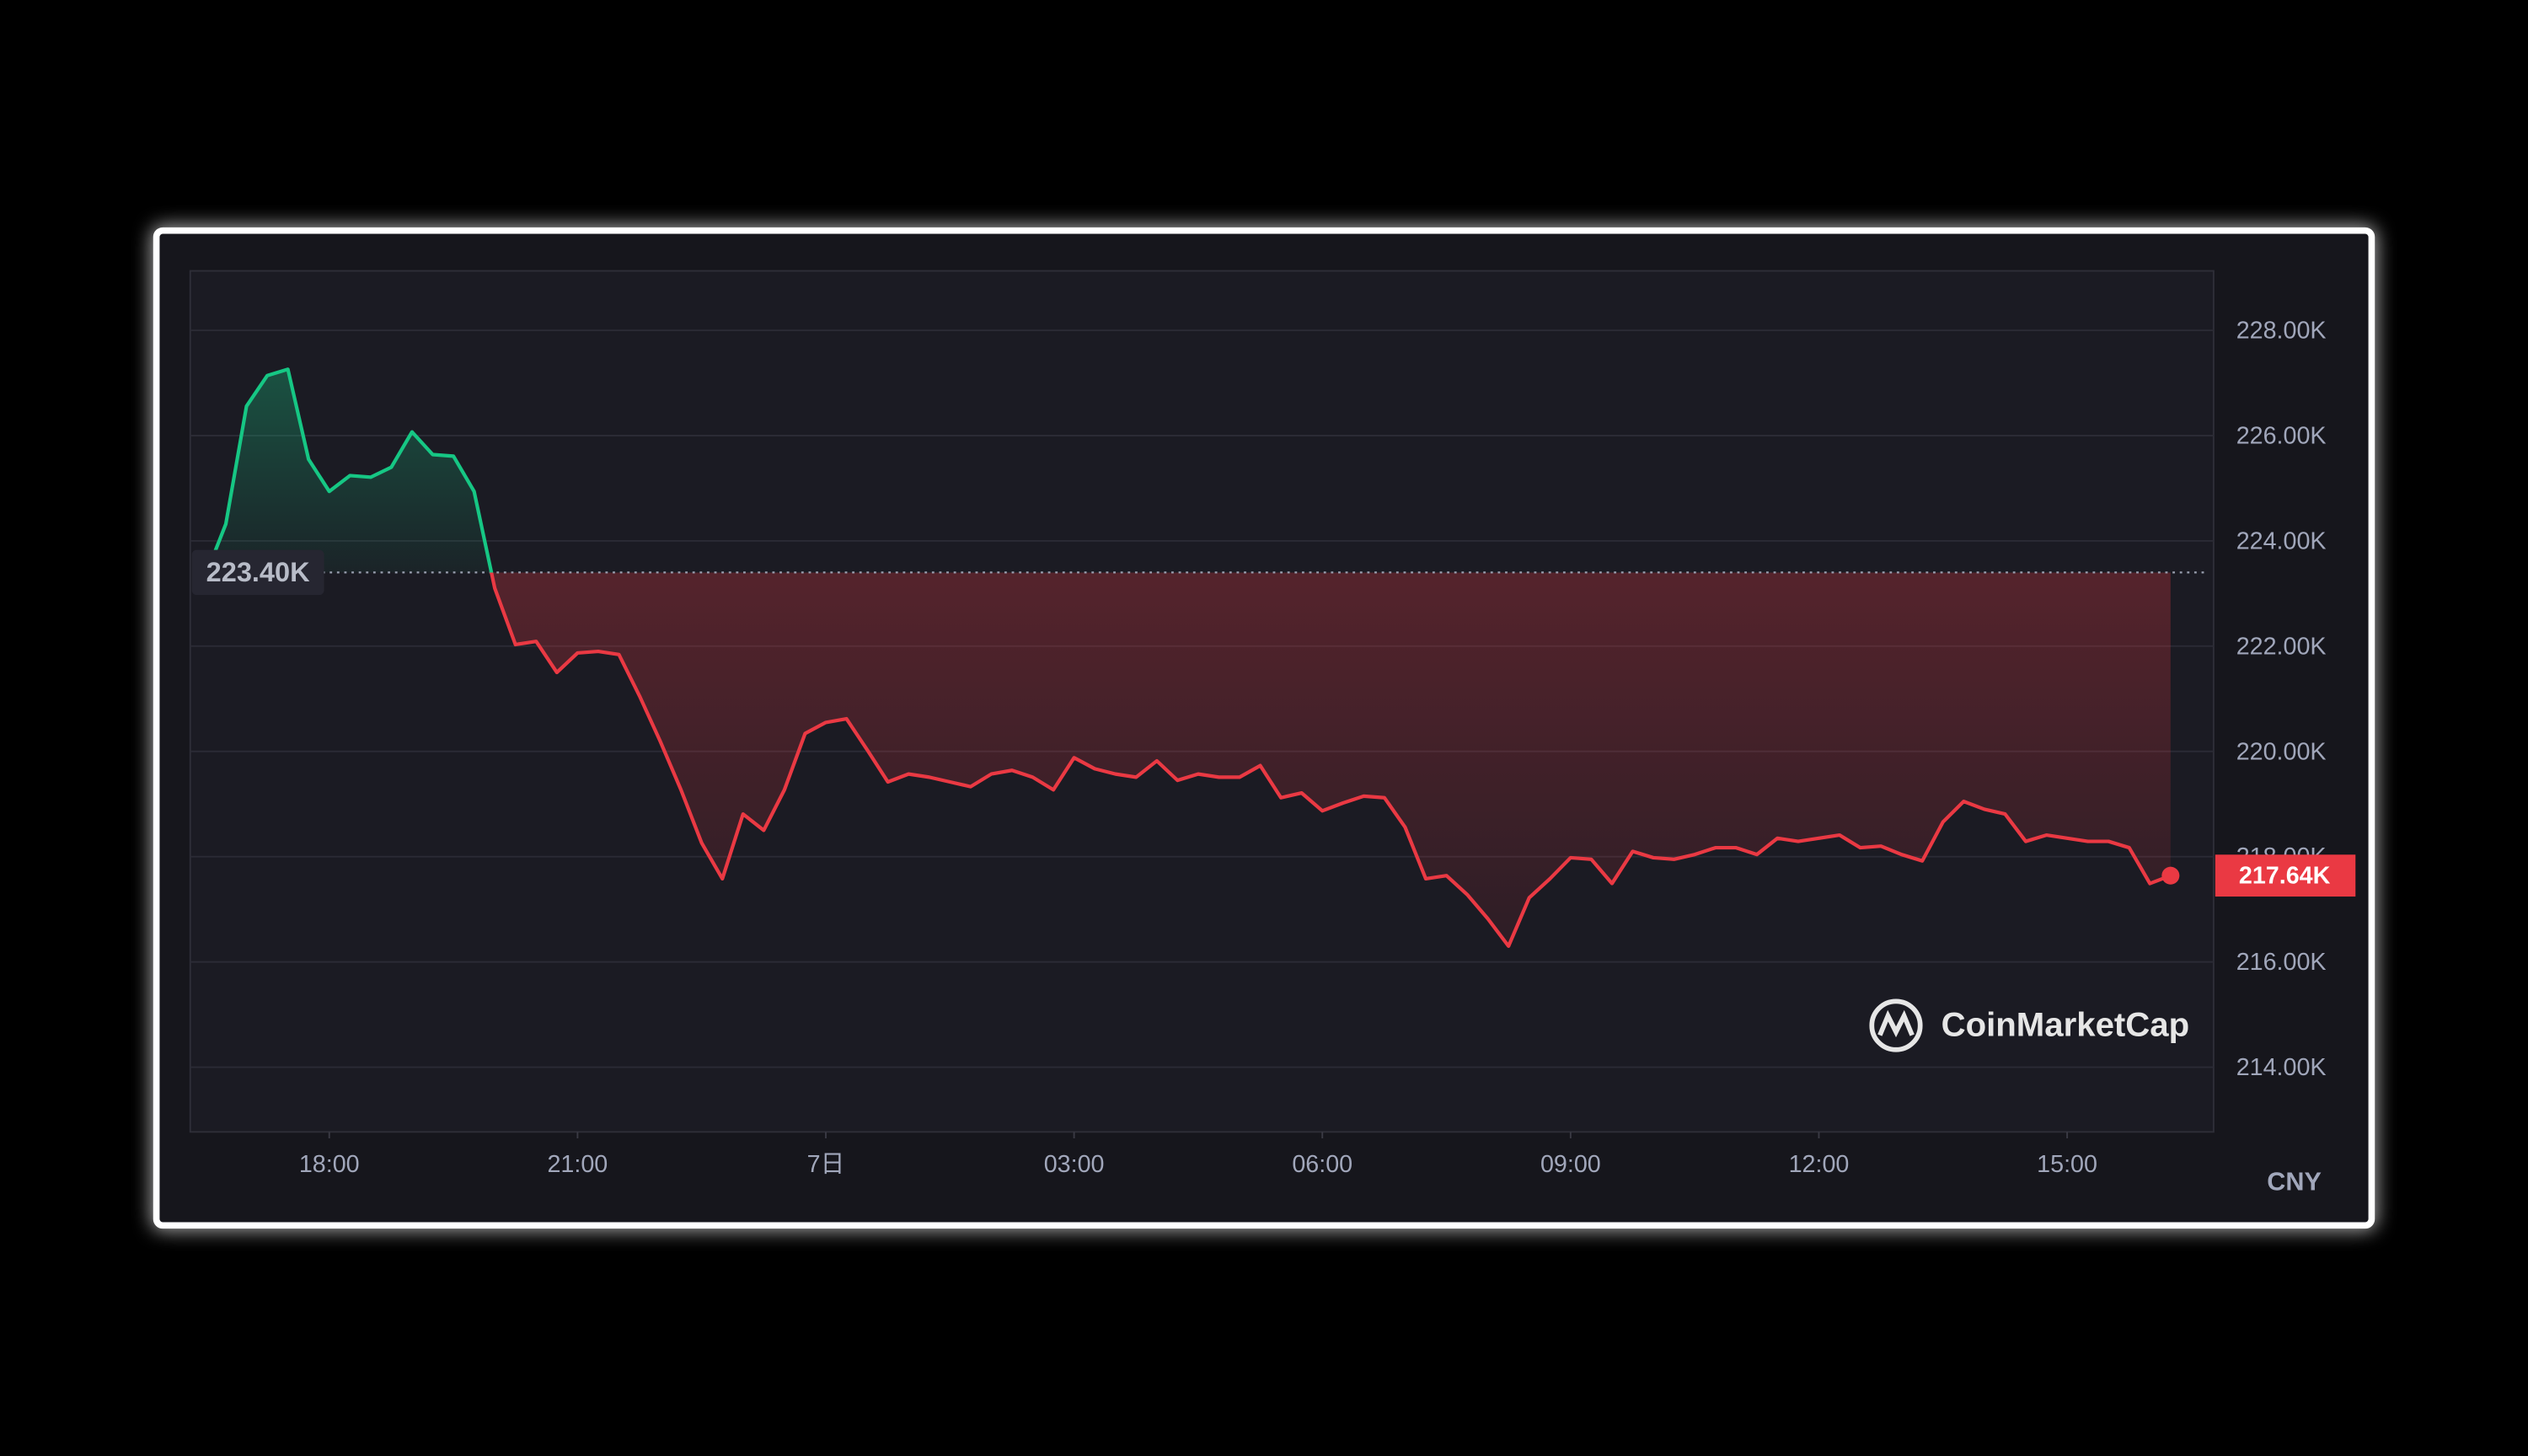  What do you see at coordinates (329, 1164) in the screenshot?
I see `x-tick-label: 18:00` at bounding box center [329, 1164].